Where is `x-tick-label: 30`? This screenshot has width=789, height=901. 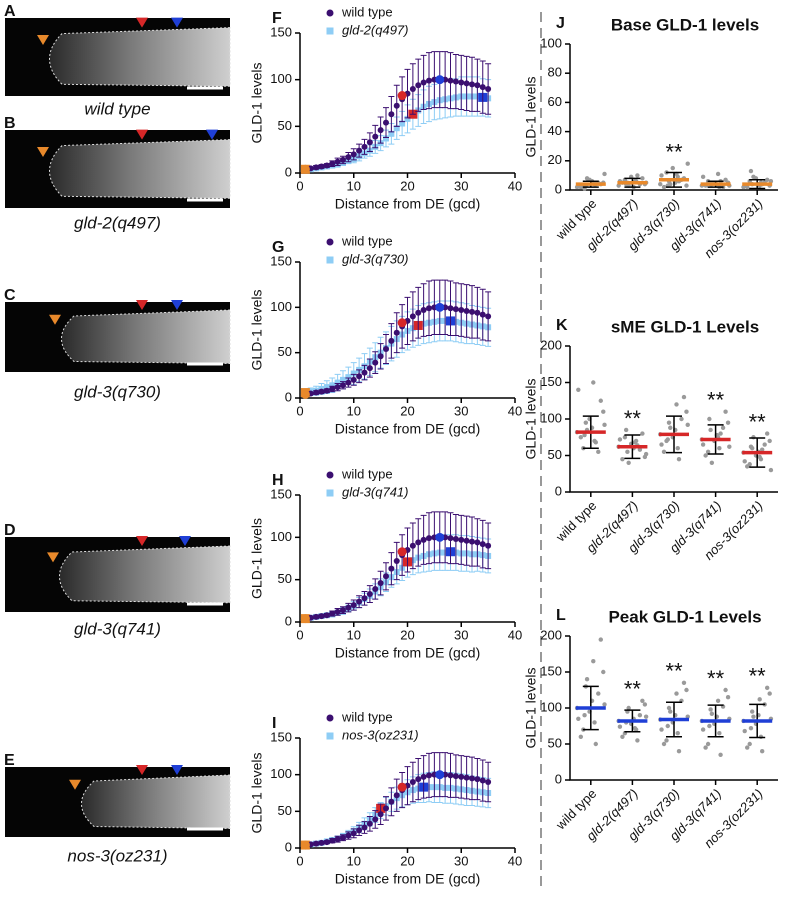
x-tick-label: 30 is located at coordinates (461, 410).